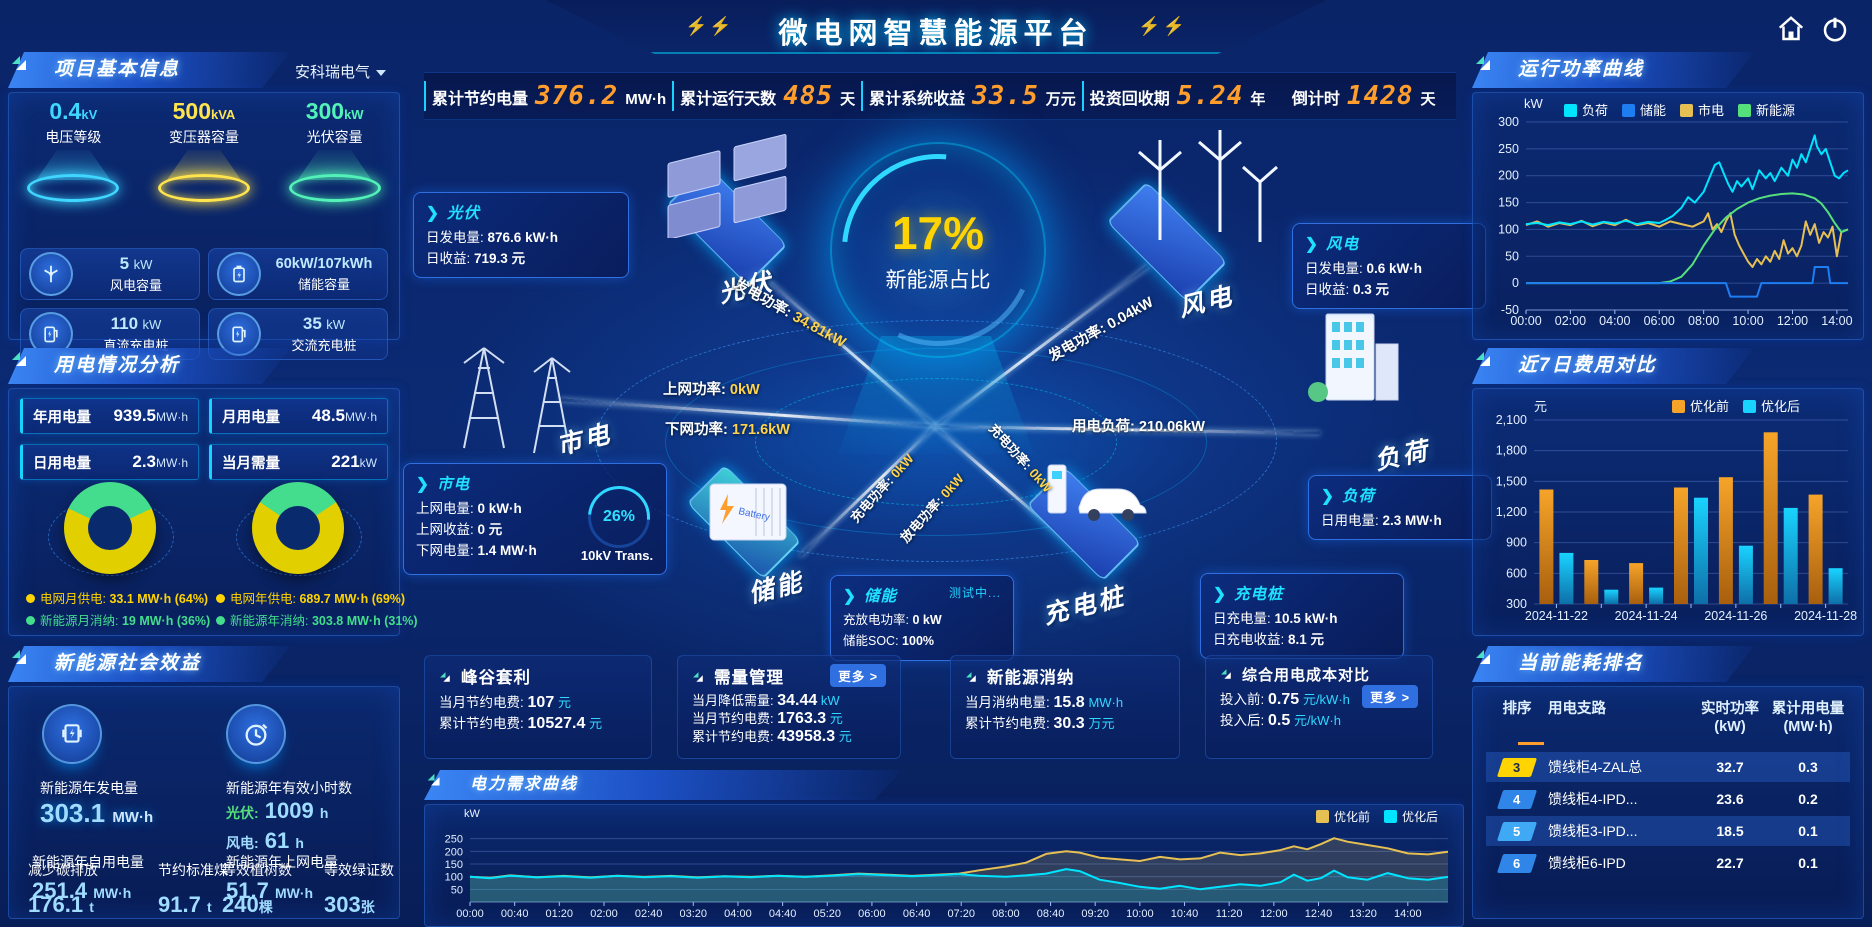 The image size is (1872, 927). What do you see at coordinates (922, 618) in the screenshot?
I see `storage-info-box: ❯ 储能 测试中... 充放电功率: 0 kW 储能SOC: 100%` at bounding box center [922, 618].